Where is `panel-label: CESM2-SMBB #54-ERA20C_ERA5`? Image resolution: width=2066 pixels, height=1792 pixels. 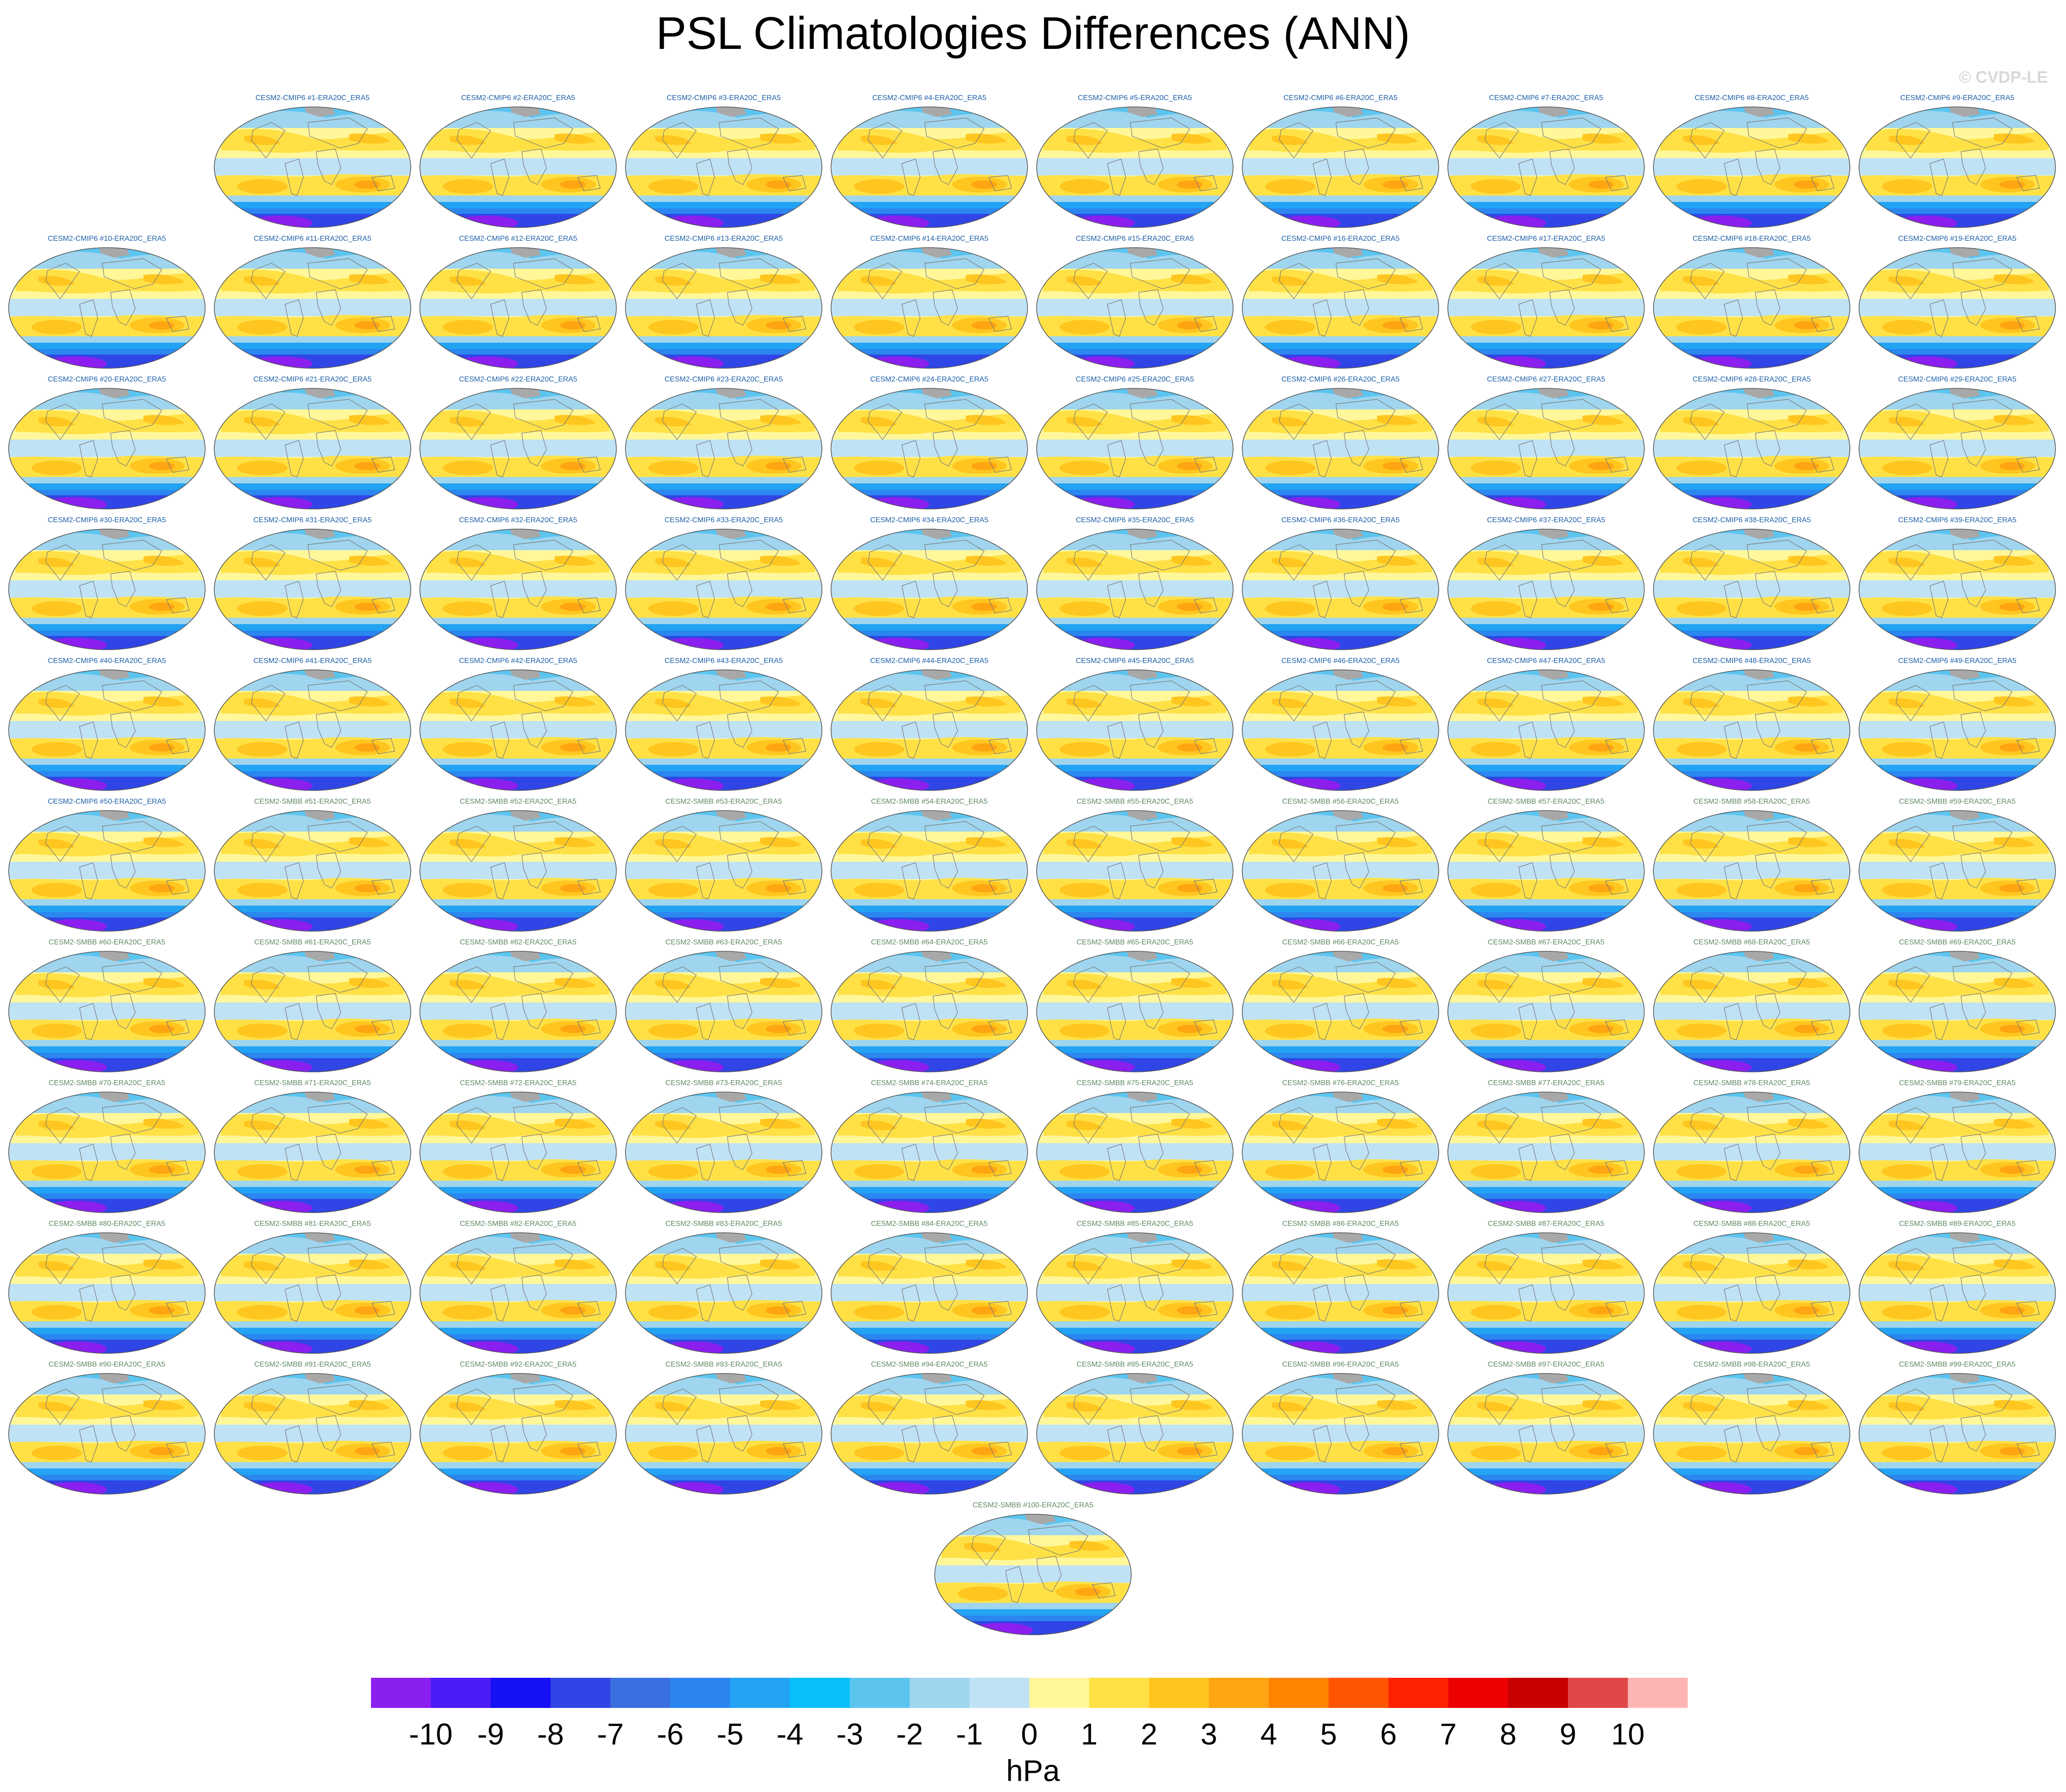
panel-label: CESM2-SMBB #54-ERA20C_ERA5 is located at coordinates (929, 802).